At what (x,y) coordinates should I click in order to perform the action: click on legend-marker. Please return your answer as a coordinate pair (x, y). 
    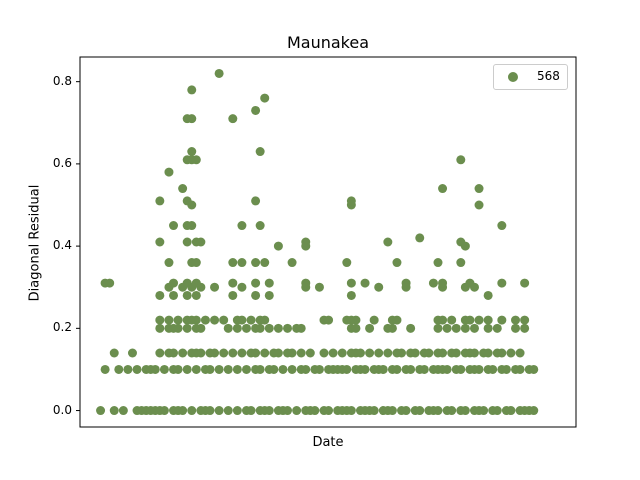
    Looking at the image, I should click on (513, 77).